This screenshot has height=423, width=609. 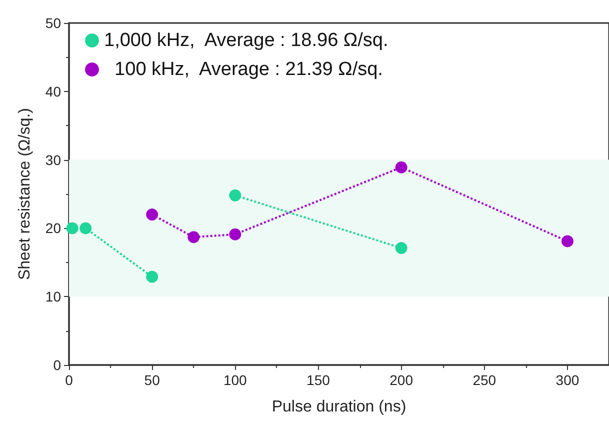 I want to click on y-tick-label: 30, so click(x=53, y=160).